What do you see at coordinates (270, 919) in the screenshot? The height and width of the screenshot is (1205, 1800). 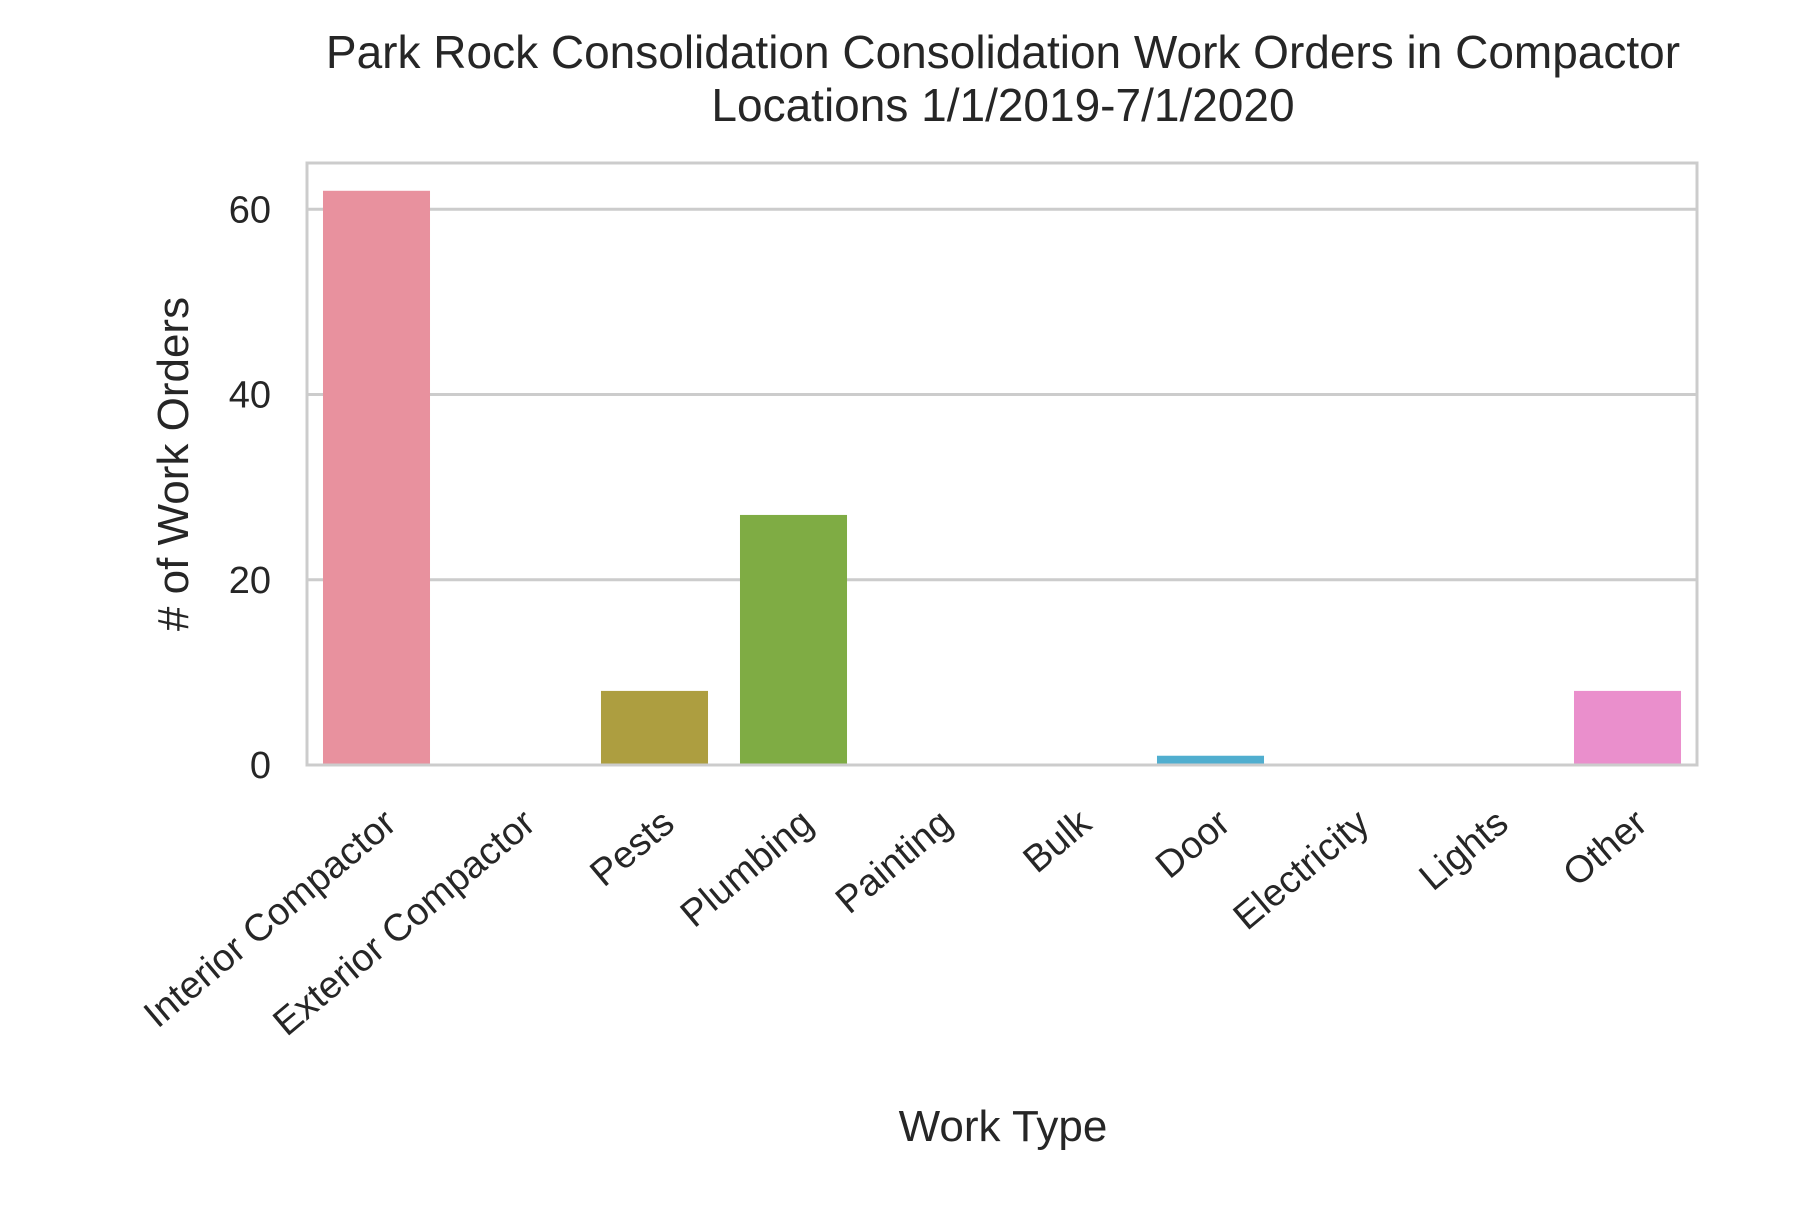 I see `x-tick-label: Interior Compactor` at bounding box center [270, 919].